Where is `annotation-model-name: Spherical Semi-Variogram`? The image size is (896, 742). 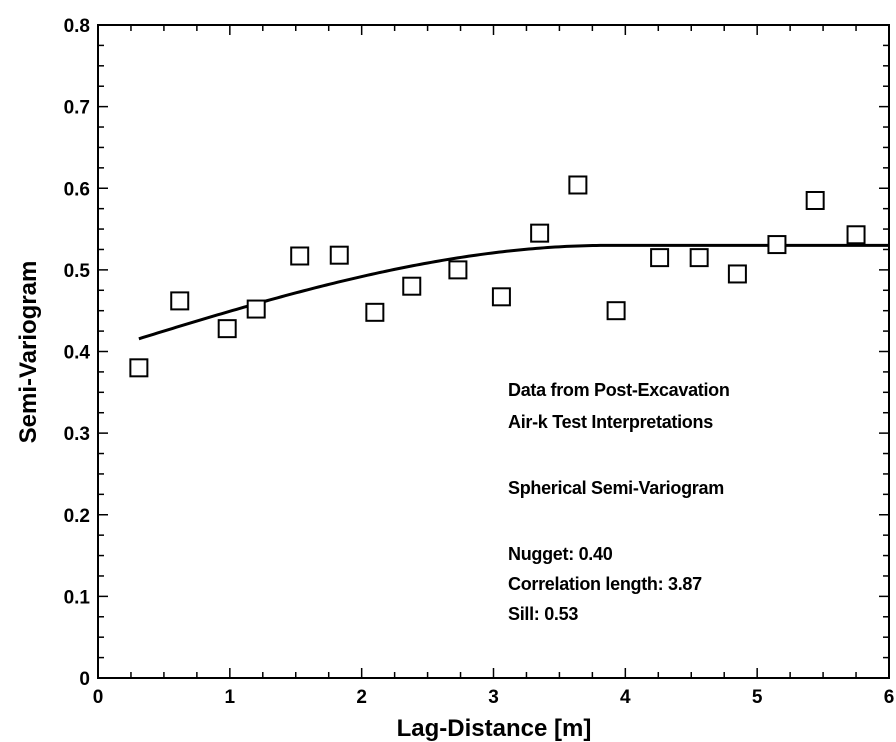
annotation-model-name: Spherical Semi-Variogram is located at coordinates (616, 488).